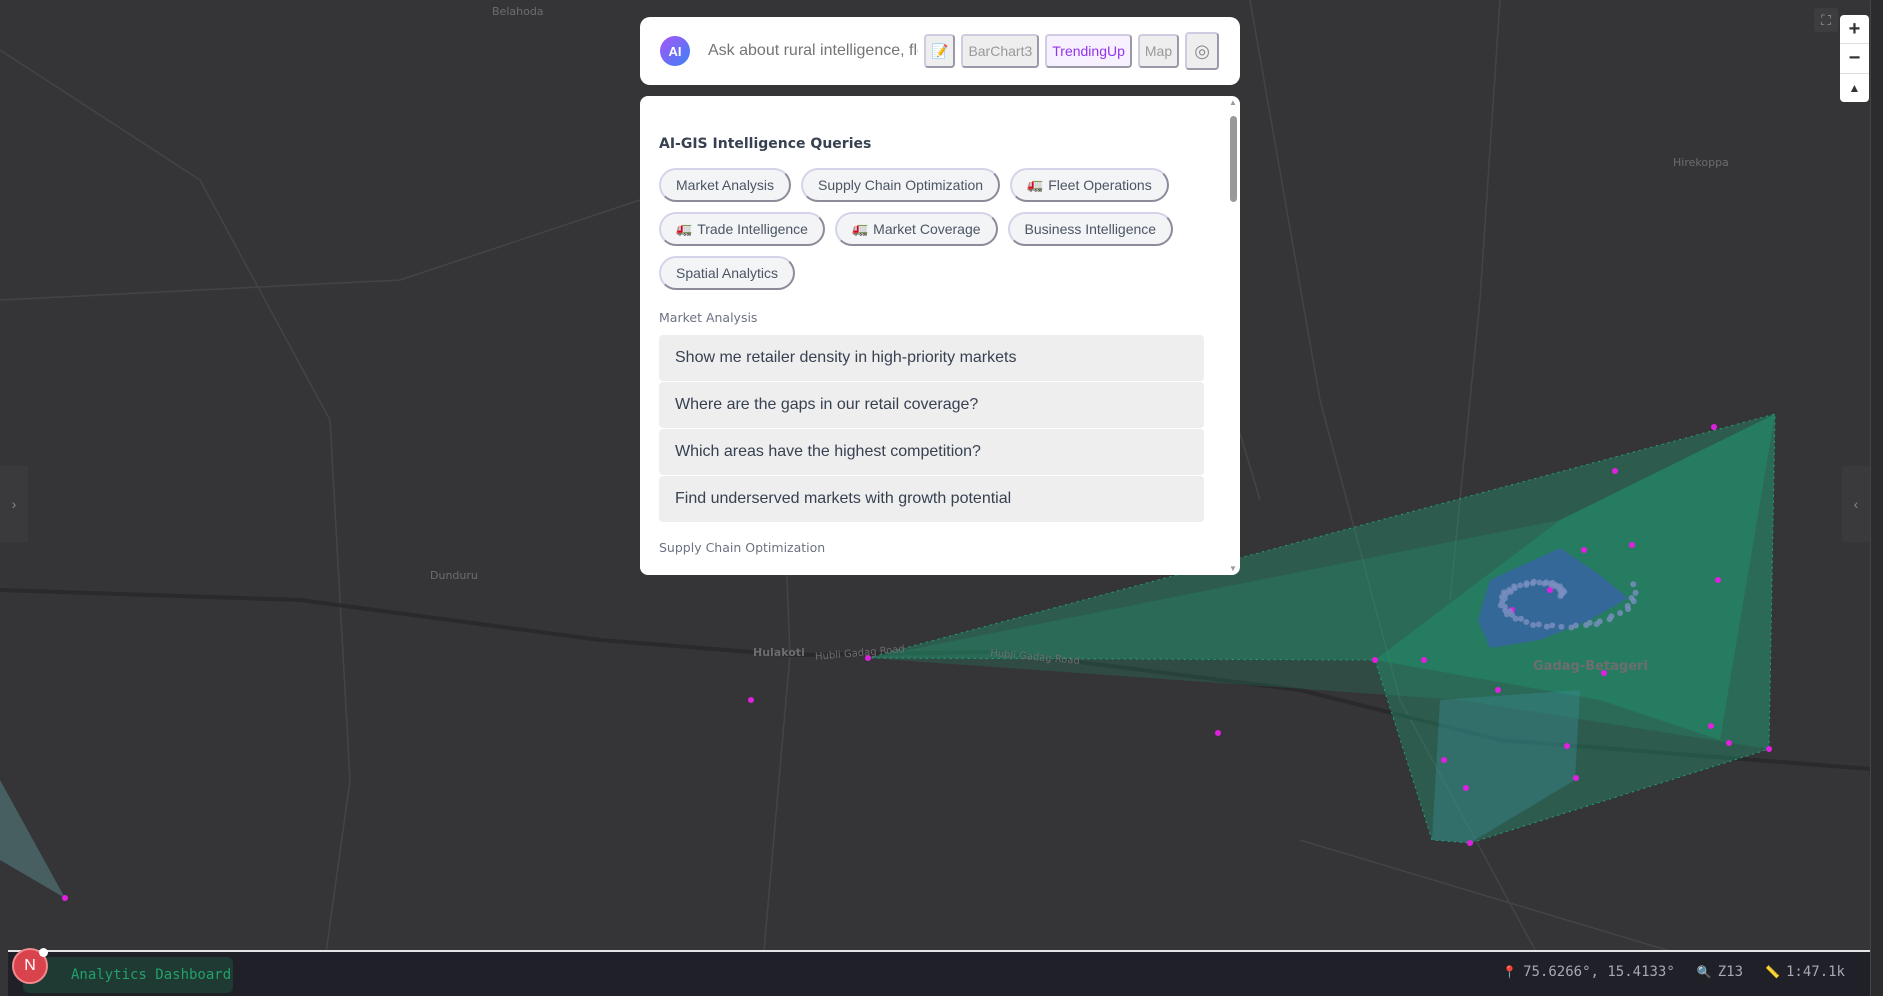  Describe the element at coordinates (725, 185) in the screenshot. I see `chip-market-analysis: Market Analysis` at that location.